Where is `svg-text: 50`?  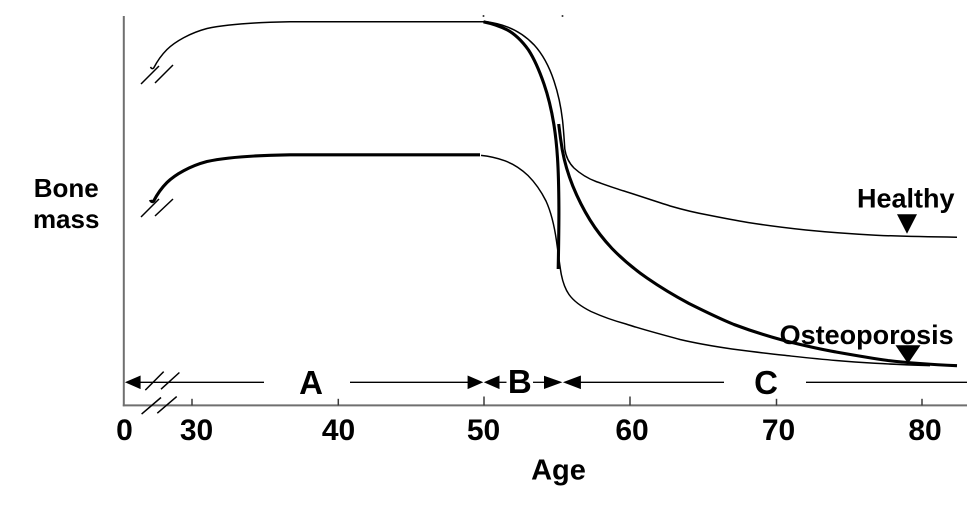
svg-text: 50 is located at coordinates (483, 430).